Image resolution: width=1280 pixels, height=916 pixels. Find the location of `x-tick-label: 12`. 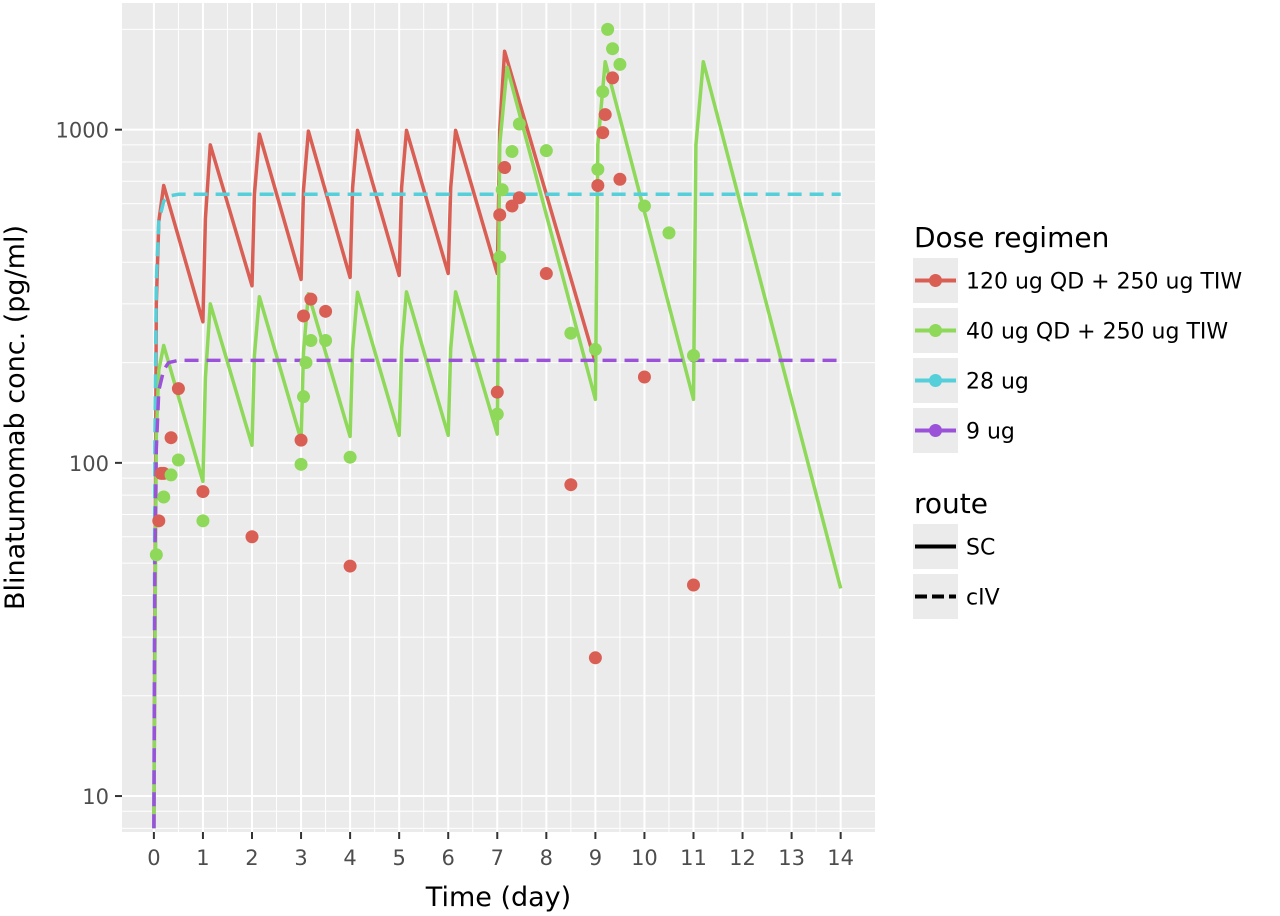

x-tick-label: 12 is located at coordinates (742, 858).